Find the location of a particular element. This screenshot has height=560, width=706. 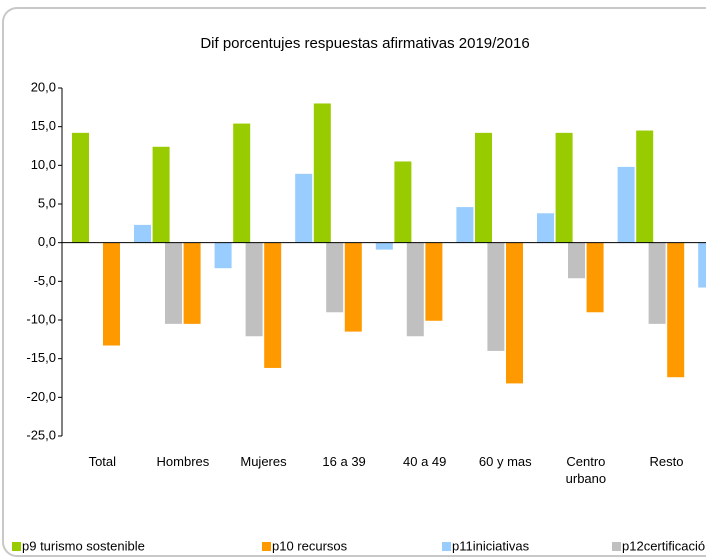

y-tick-label: 10,0 is located at coordinates (43, 164).